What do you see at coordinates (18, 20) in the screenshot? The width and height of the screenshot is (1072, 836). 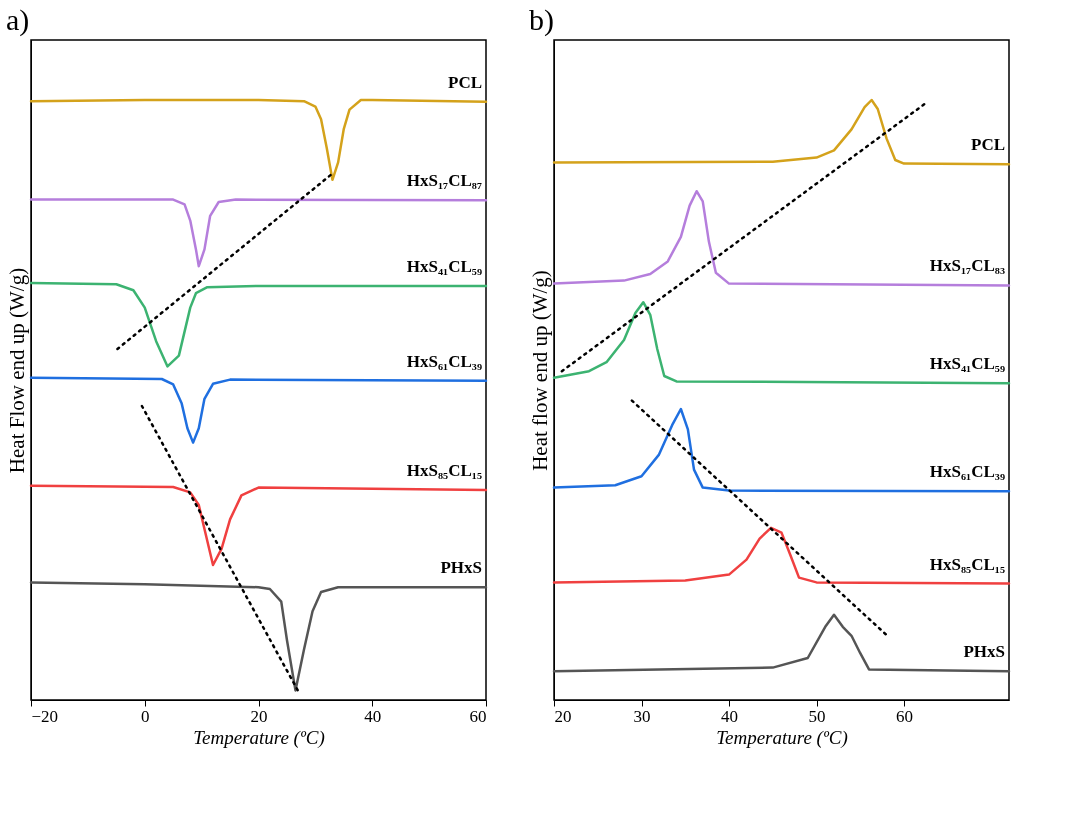 I see `chart-title: a)` at bounding box center [18, 20].